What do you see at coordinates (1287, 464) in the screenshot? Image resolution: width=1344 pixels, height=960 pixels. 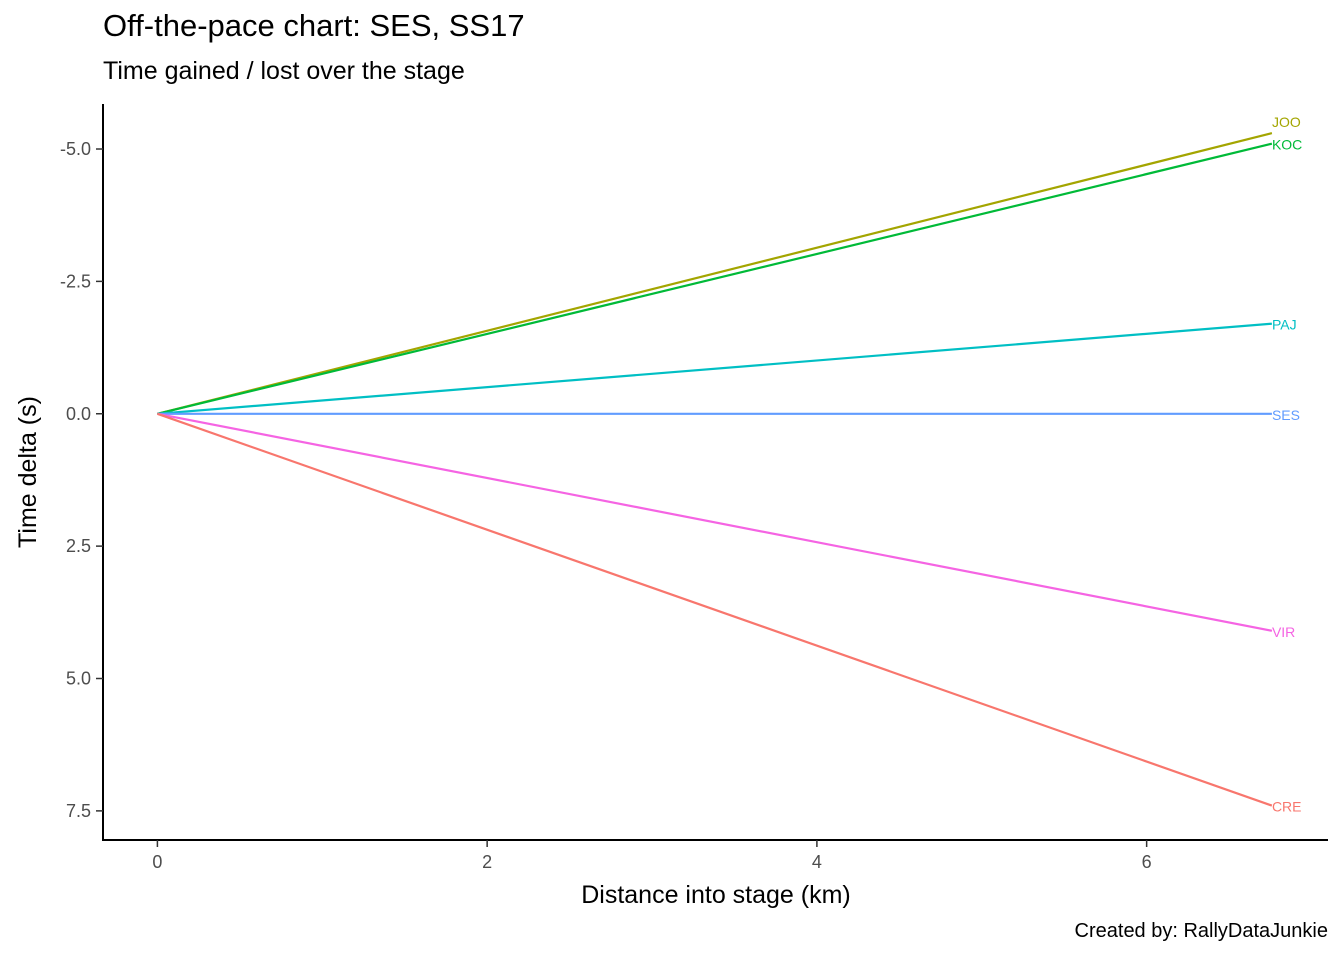 I see `series-labels-layer: JOO KOC PAJ SES VIR CRE` at bounding box center [1287, 464].